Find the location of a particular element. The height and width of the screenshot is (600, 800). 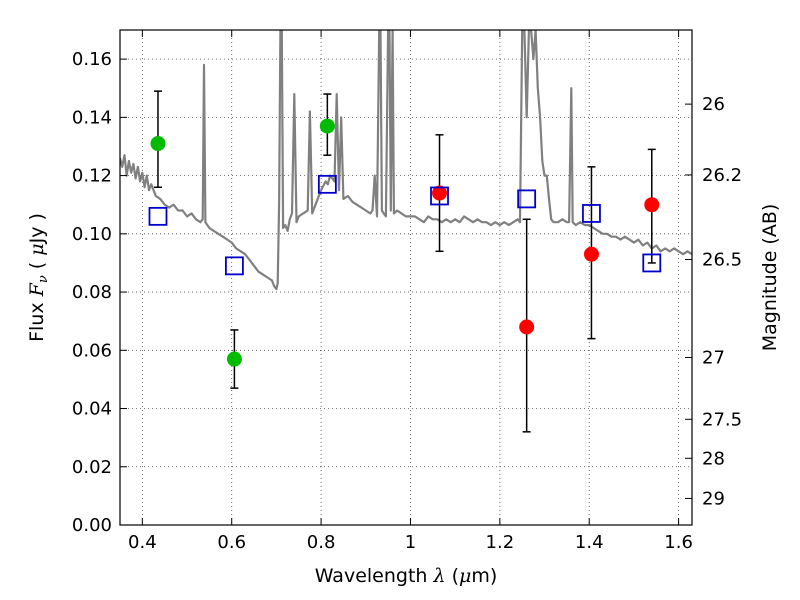

y-axis-unit: Jy ) is located at coordinates (37, 228).